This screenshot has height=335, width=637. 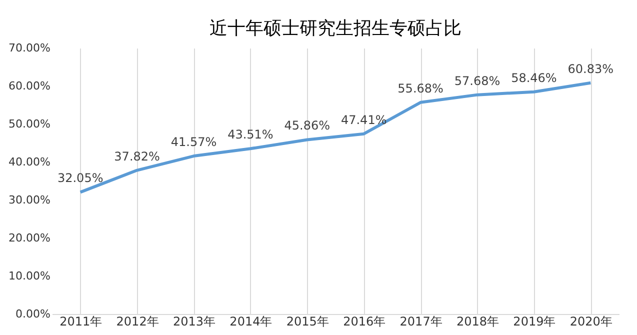 What do you see at coordinates (534, 77) in the screenshot?
I see `data-label: 58.46%` at bounding box center [534, 77].